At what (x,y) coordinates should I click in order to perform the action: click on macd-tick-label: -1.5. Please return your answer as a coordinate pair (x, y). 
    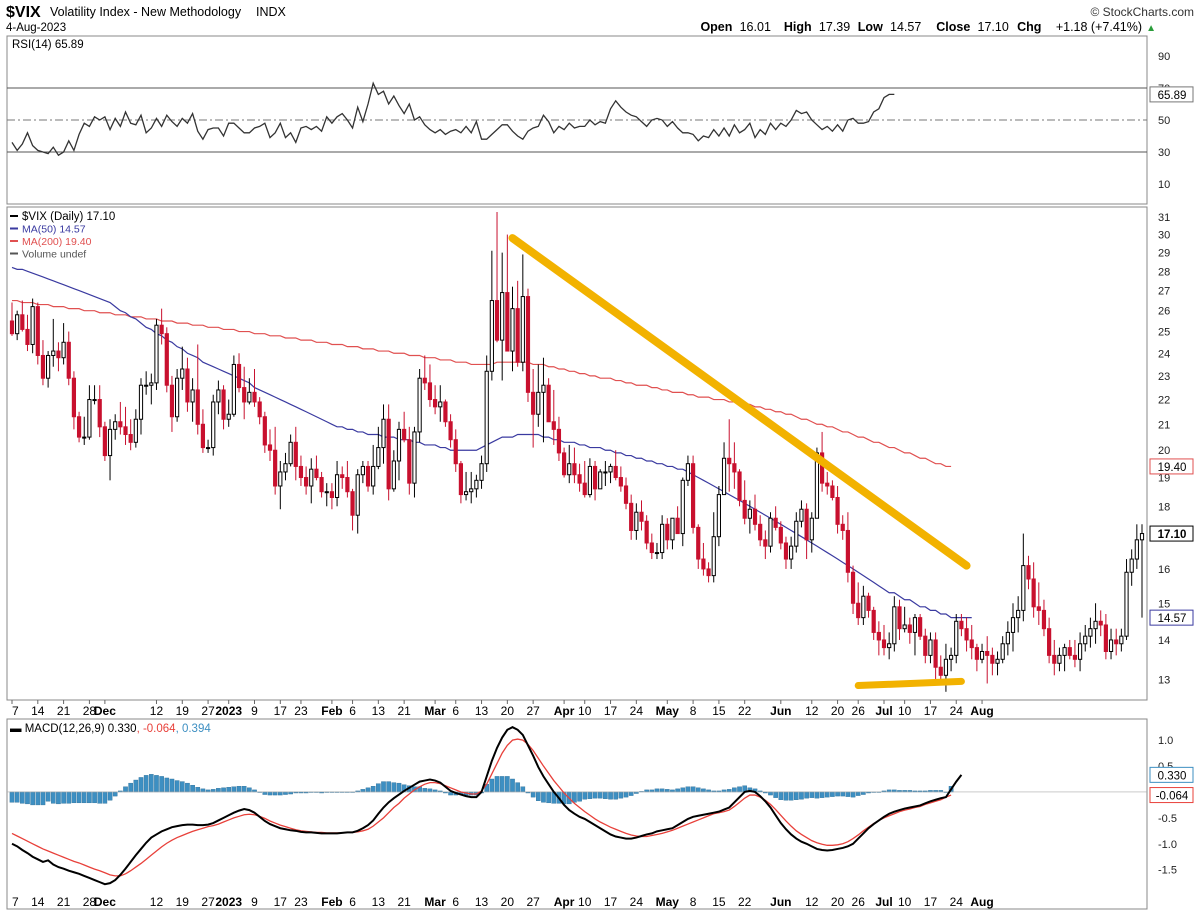
    Looking at the image, I should click on (1167, 871).